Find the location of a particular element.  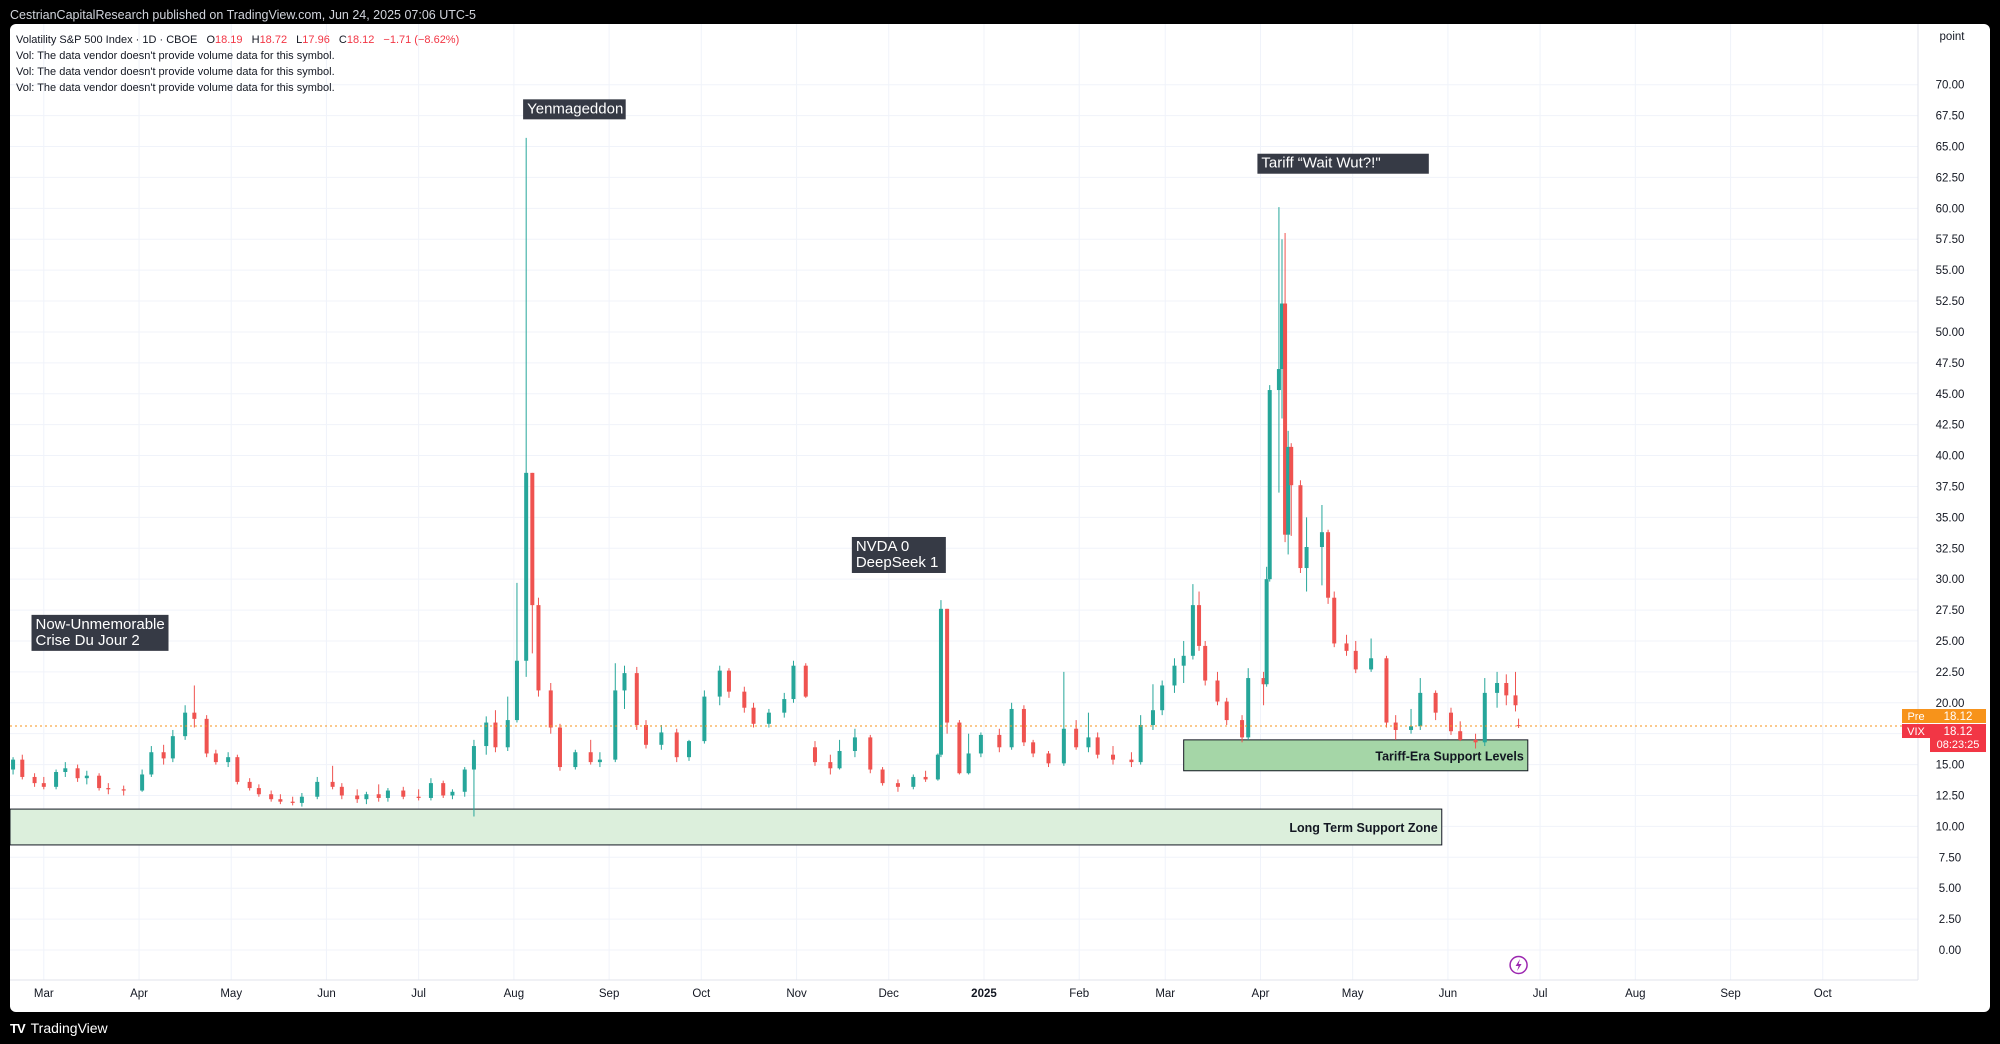

price-axis-label: 12.50 is located at coordinates (1950, 796).